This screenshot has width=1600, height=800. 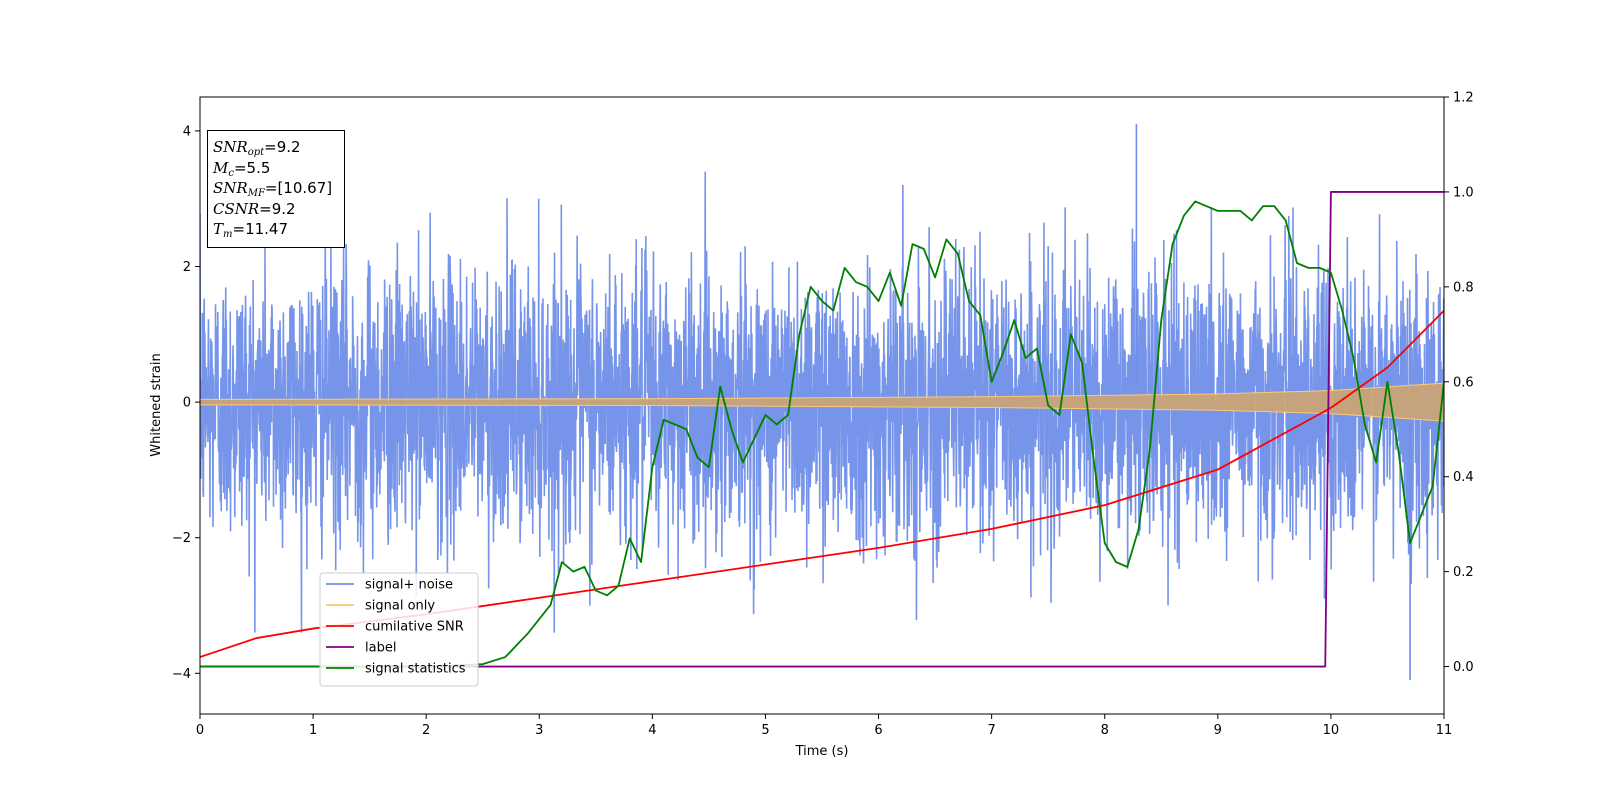 I want to click on y-axis-right: 0.0 0.2 0.4 0.6 0.8 1.0 1.2, so click(x=1459, y=383).